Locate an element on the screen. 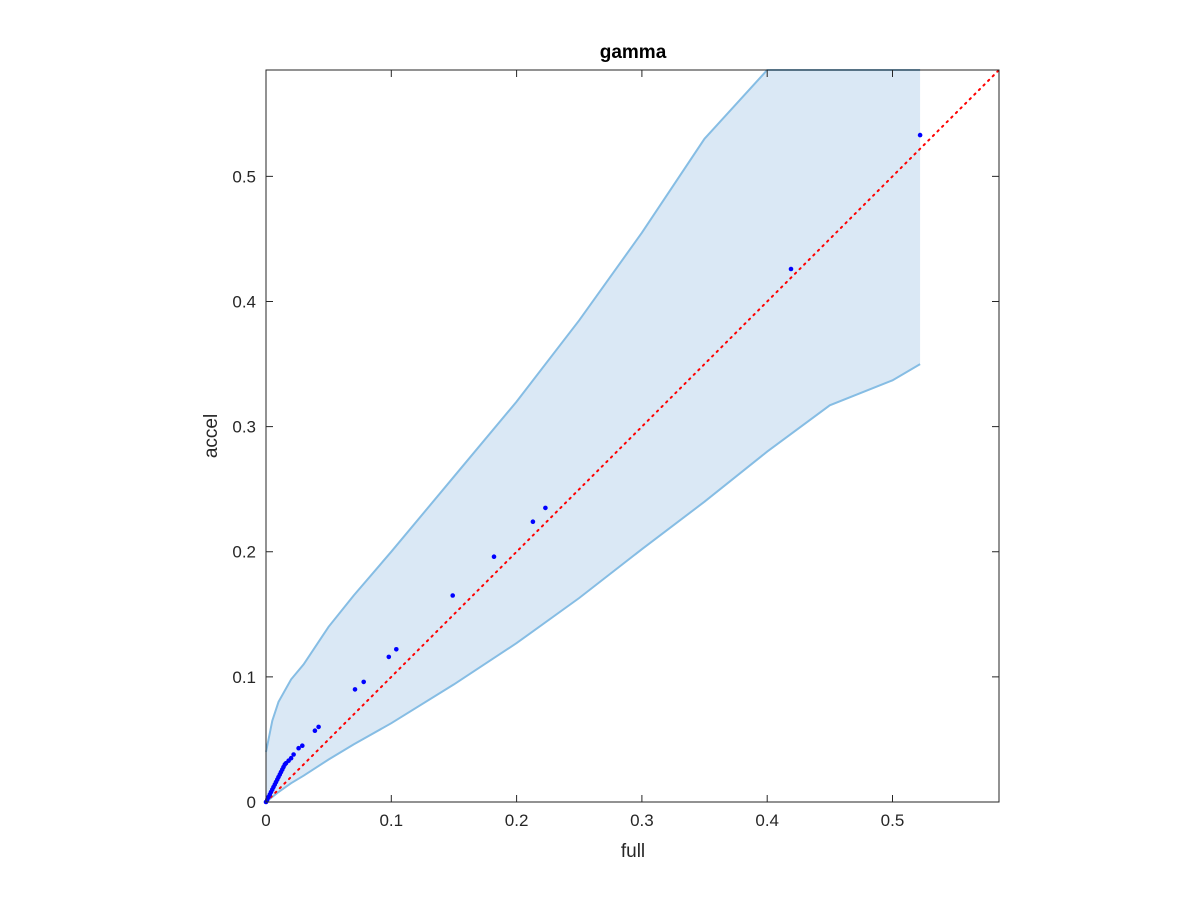 The image size is (1200, 900). x-tick-label: 0.2 is located at coordinates (517, 820).